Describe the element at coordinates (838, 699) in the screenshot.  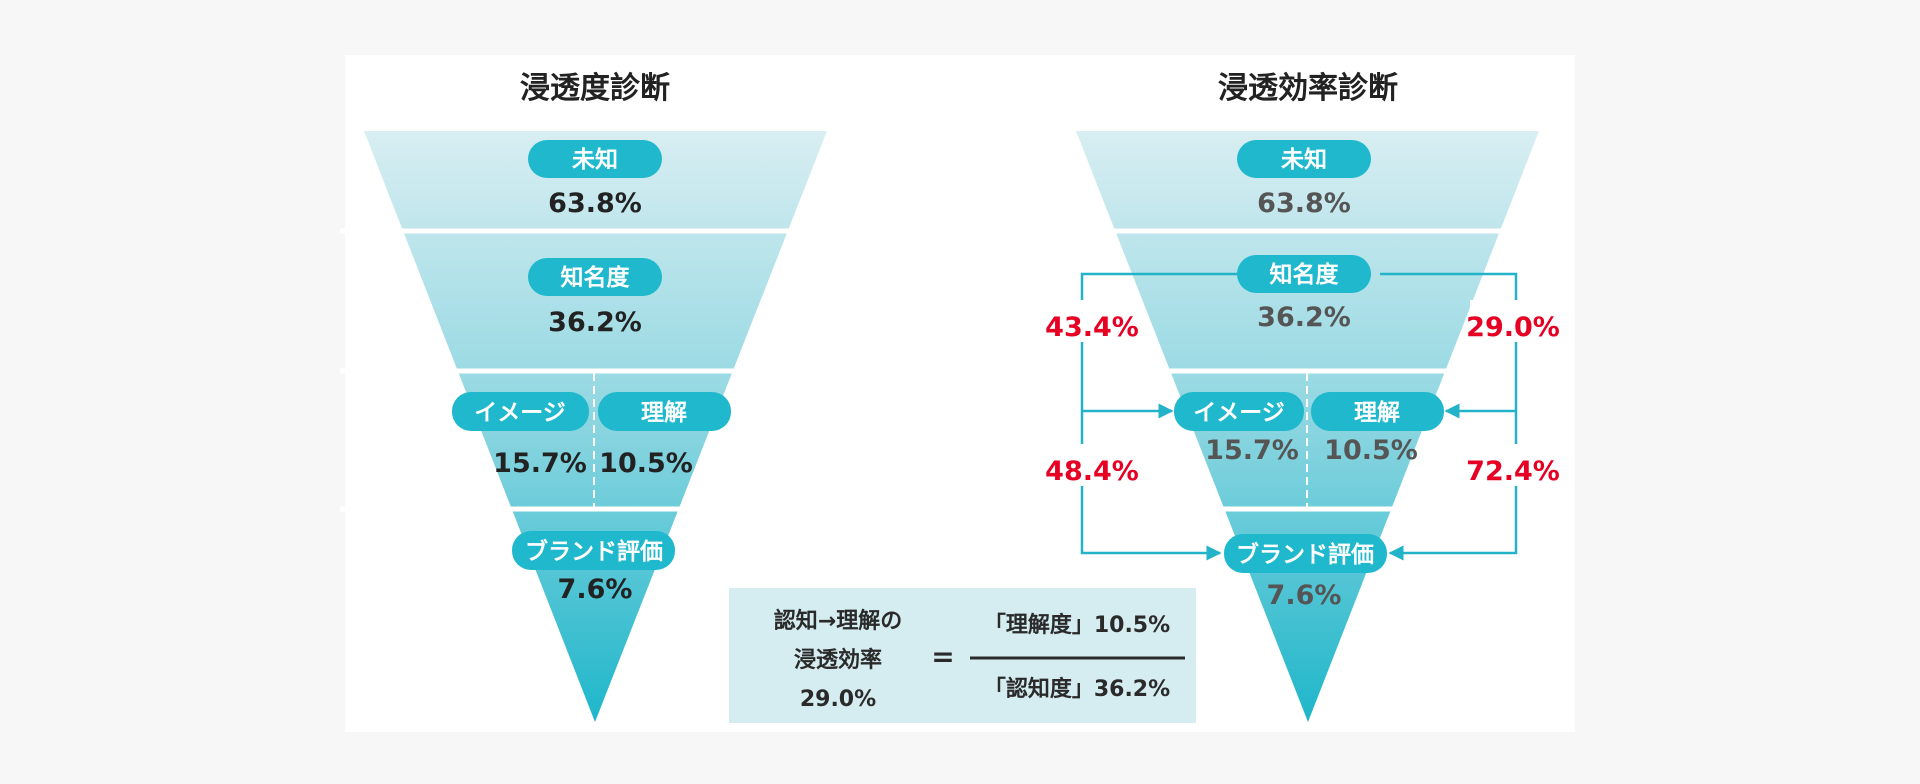
I see `formula-lhs-value: 29.0%` at that location.